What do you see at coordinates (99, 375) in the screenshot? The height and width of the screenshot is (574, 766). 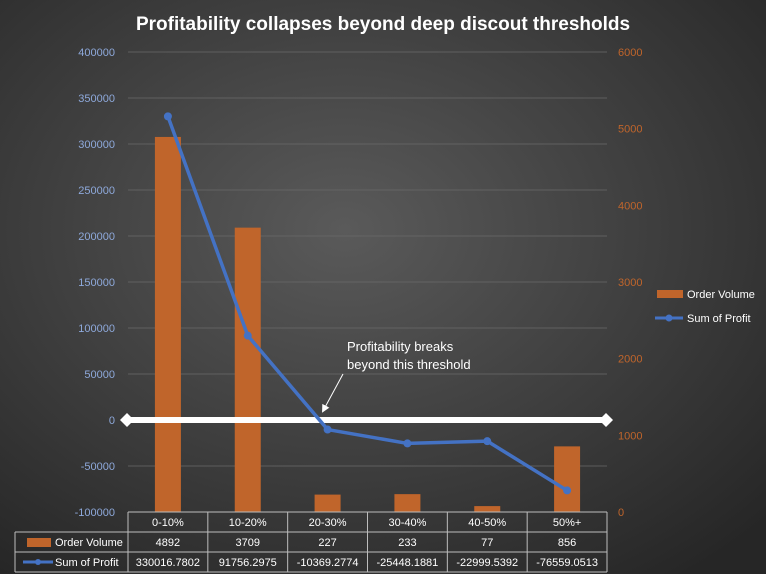 I see `left-tick-label: 50000` at bounding box center [99, 375].